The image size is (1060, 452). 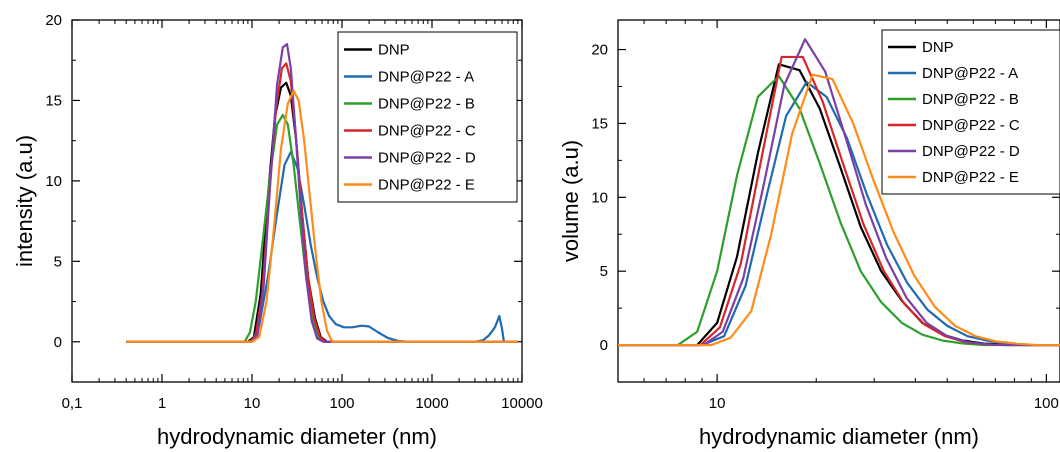 What do you see at coordinates (53, 100) in the screenshot?
I see `intensity-y-tick-label: 15` at bounding box center [53, 100].